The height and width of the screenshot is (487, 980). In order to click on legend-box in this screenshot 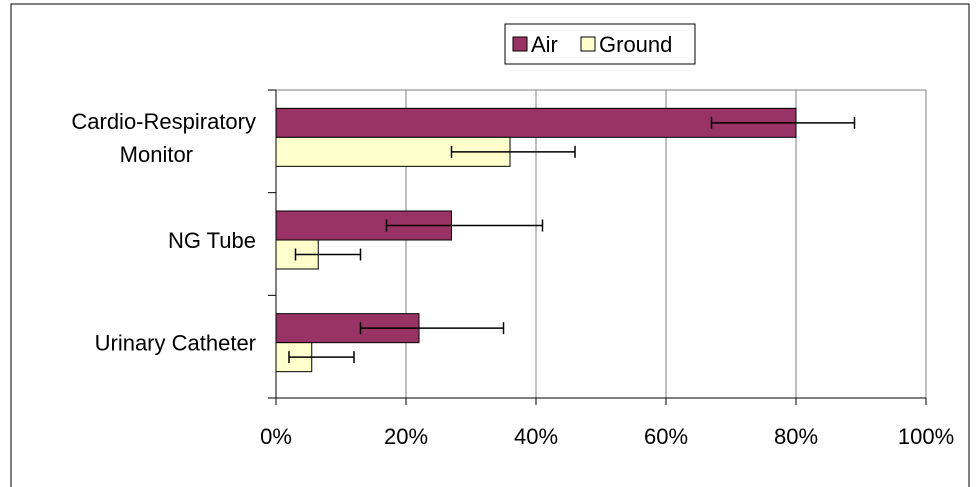, I will do `click(600, 44)`.